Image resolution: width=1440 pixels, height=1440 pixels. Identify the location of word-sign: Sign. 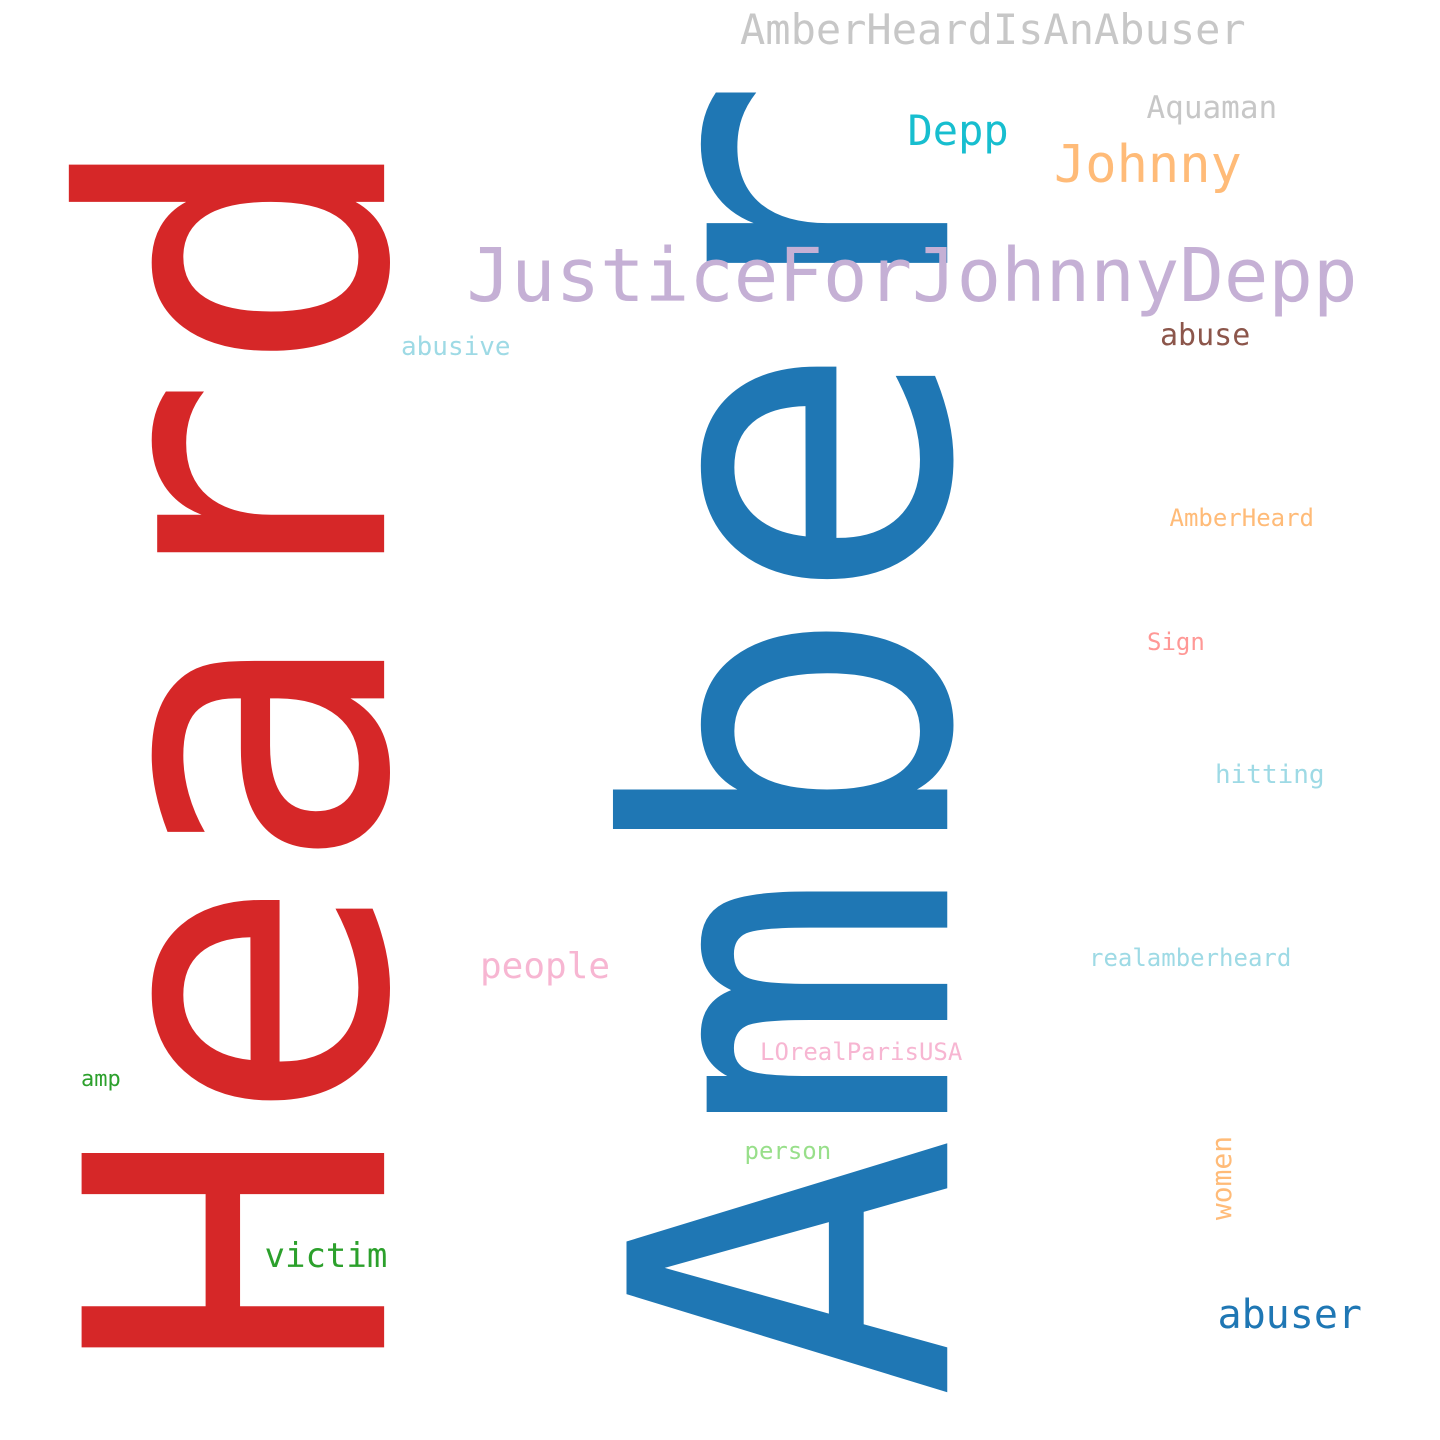
(1176, 642).